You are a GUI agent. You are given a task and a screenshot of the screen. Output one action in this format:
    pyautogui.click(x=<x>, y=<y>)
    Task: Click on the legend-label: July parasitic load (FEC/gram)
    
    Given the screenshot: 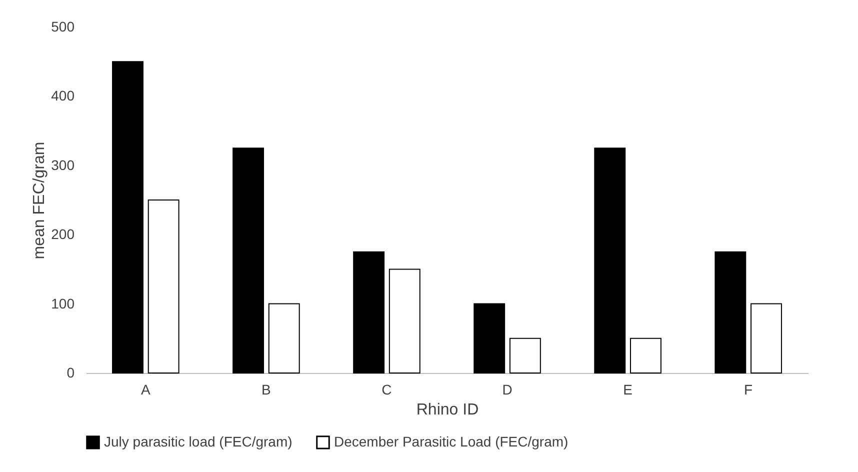 What is the action you would take?
    pyautogui.click(x=198, y=441)
    